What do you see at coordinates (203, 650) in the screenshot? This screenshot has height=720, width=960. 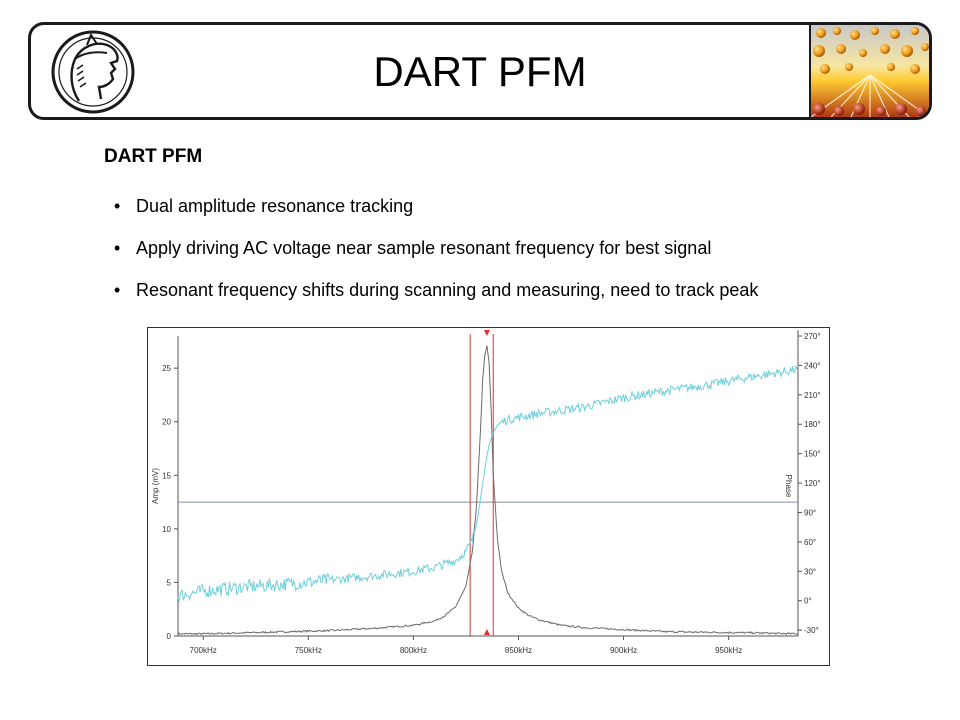 I see `x-tick-label: 700kHz` at bounding box center [203, 650].